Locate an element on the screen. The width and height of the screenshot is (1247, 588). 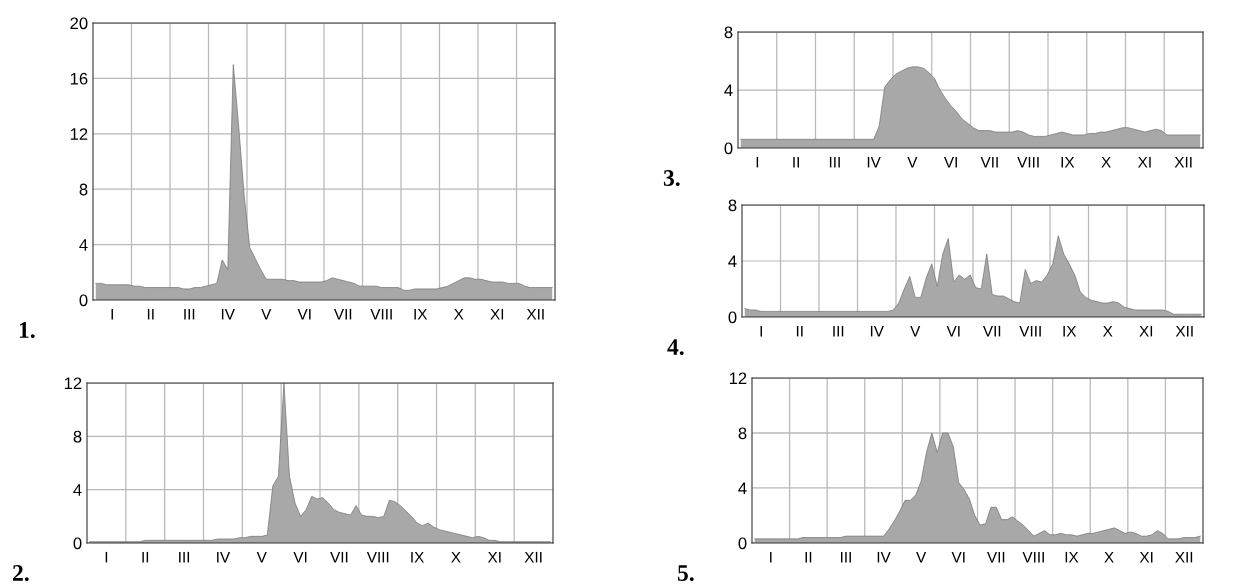
text: 2. is located at coordinates (20, 573).